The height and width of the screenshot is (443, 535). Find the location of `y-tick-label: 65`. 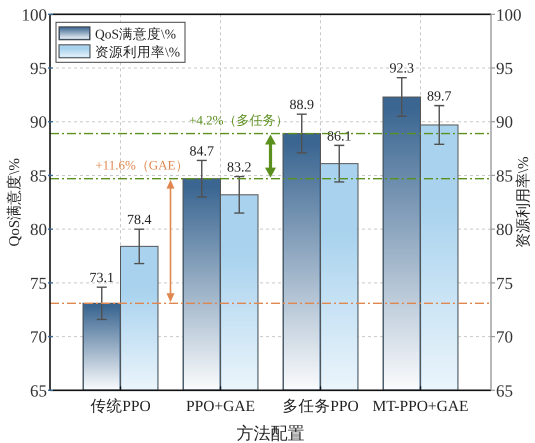

y-tick-label: 65 is located at coordinates (38, 390).